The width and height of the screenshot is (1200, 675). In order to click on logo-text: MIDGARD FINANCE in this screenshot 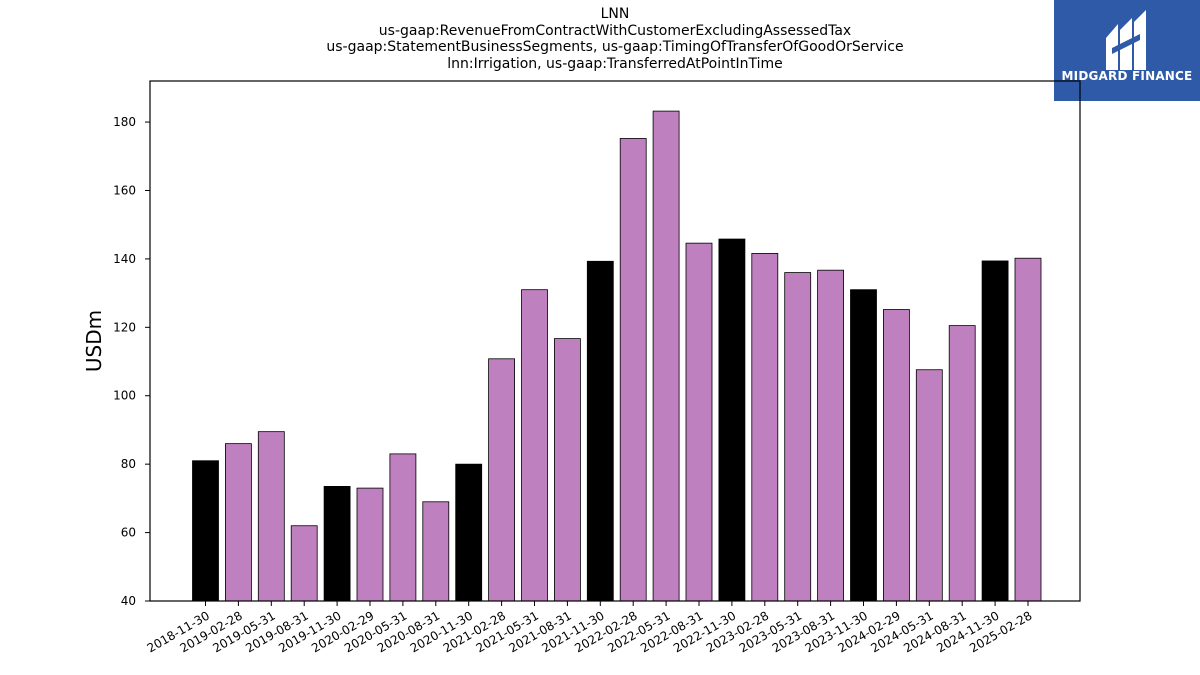, I will do `click(1127, 76)`.